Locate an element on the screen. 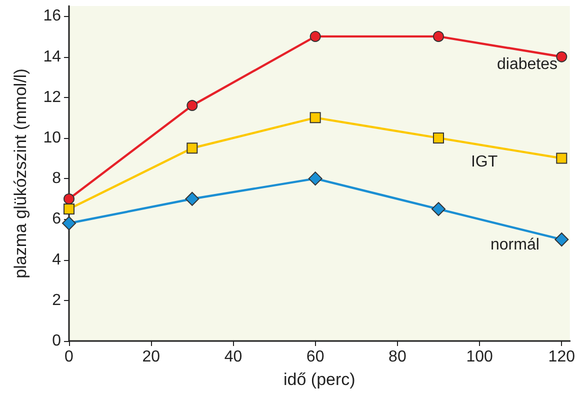 Image resolution: width=578 pixels, height=401 pixels. x-tick-label: 120 is located at coordinates (562, 357).